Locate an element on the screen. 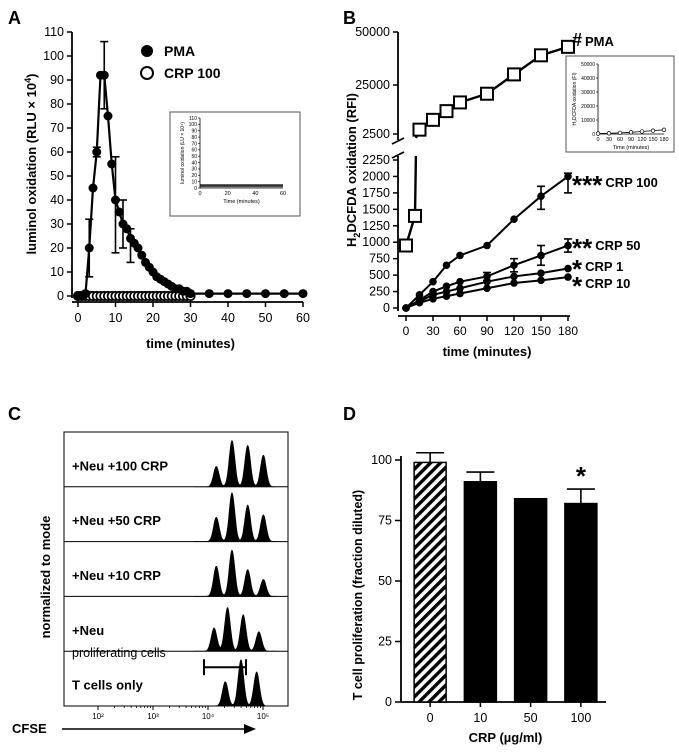 Image resolution: width=679 pixels, height=752 pixels. y-tick-label: 500 is located at coordinates (379, 275).